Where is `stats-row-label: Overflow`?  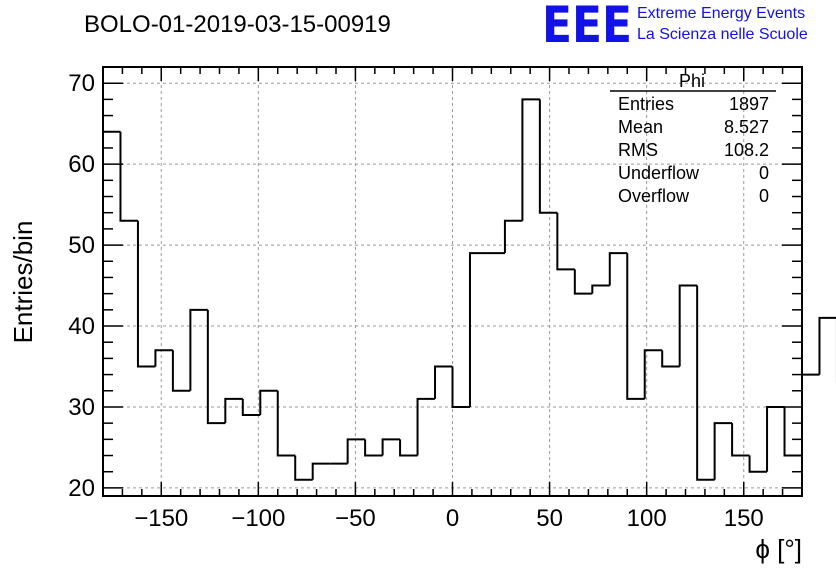 stats-row-label: Overflow is located at coordinates (654, 196).